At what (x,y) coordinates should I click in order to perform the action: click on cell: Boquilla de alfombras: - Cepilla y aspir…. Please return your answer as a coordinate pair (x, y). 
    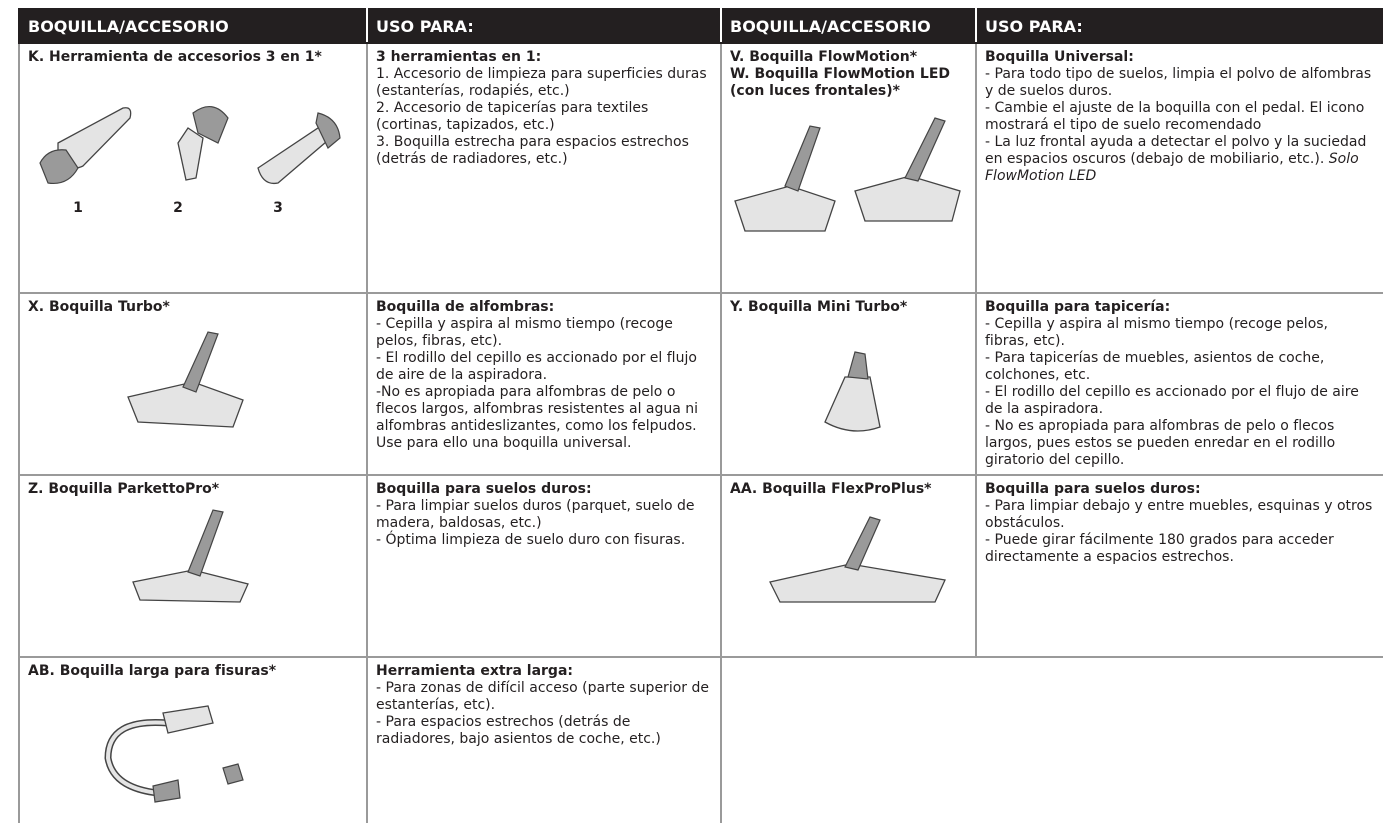
    Looking at the image, I should click on (544, 384).